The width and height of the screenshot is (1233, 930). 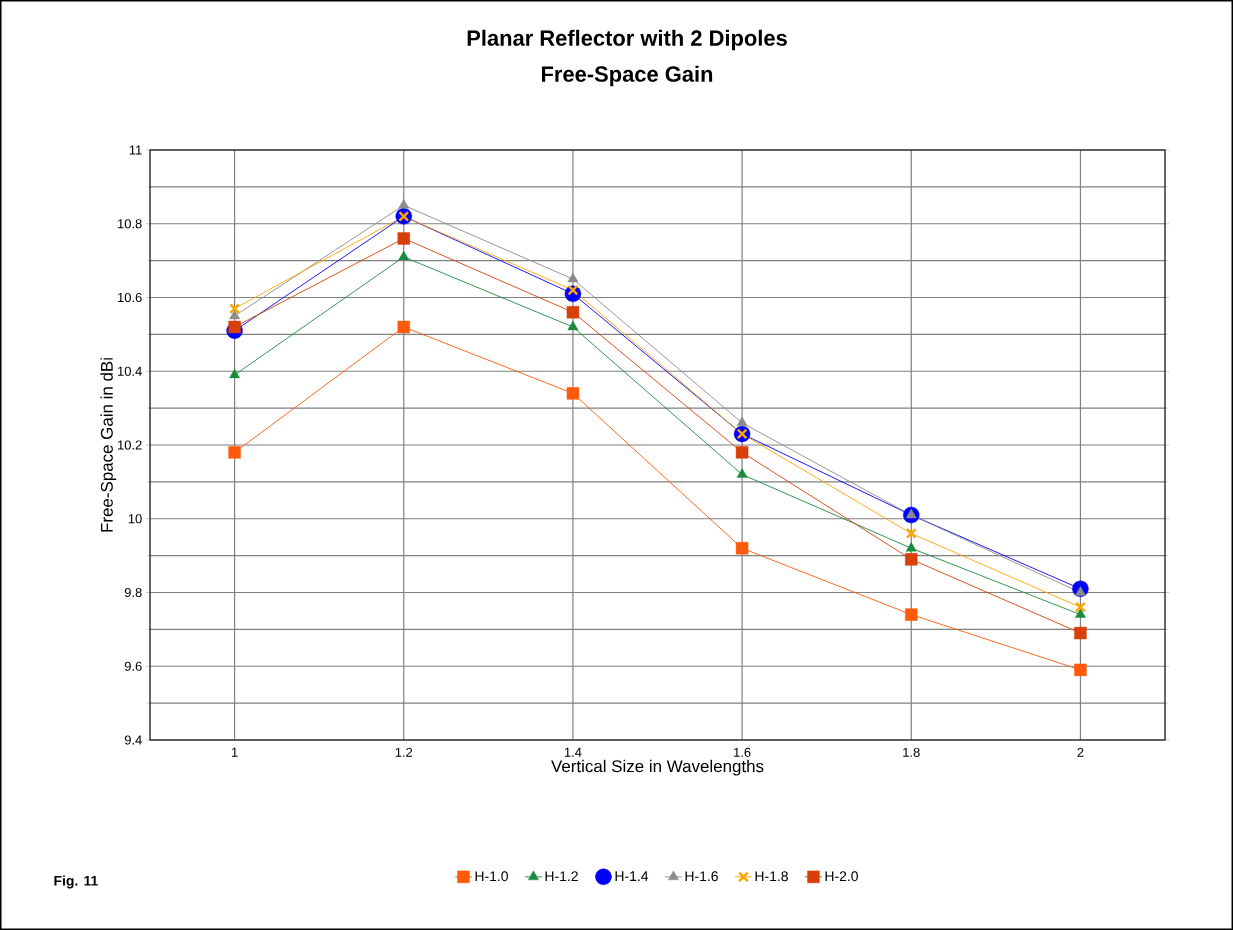 I want to click on y-axis-title: Free-Space Gain in dBi, so click(x=108, y=445).